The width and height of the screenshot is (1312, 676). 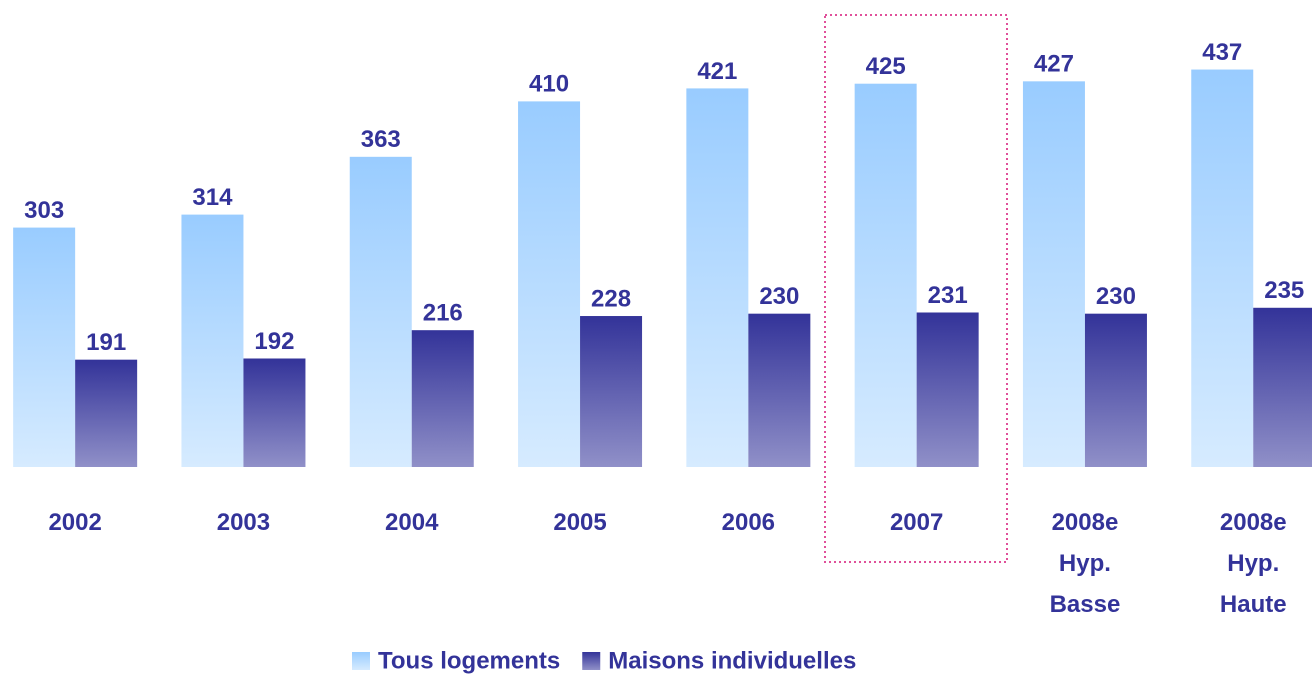 I want to click on value-label: 303, so click(x=44, y=210).